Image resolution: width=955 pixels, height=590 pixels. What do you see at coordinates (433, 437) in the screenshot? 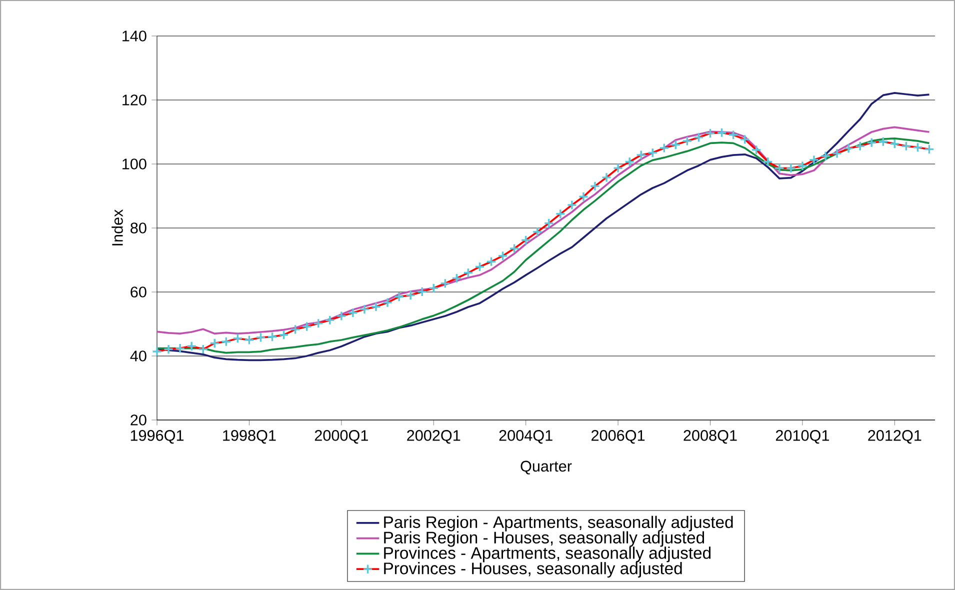
I see `x-tick-label: 2002Q1` at bounding box center [433, 437].